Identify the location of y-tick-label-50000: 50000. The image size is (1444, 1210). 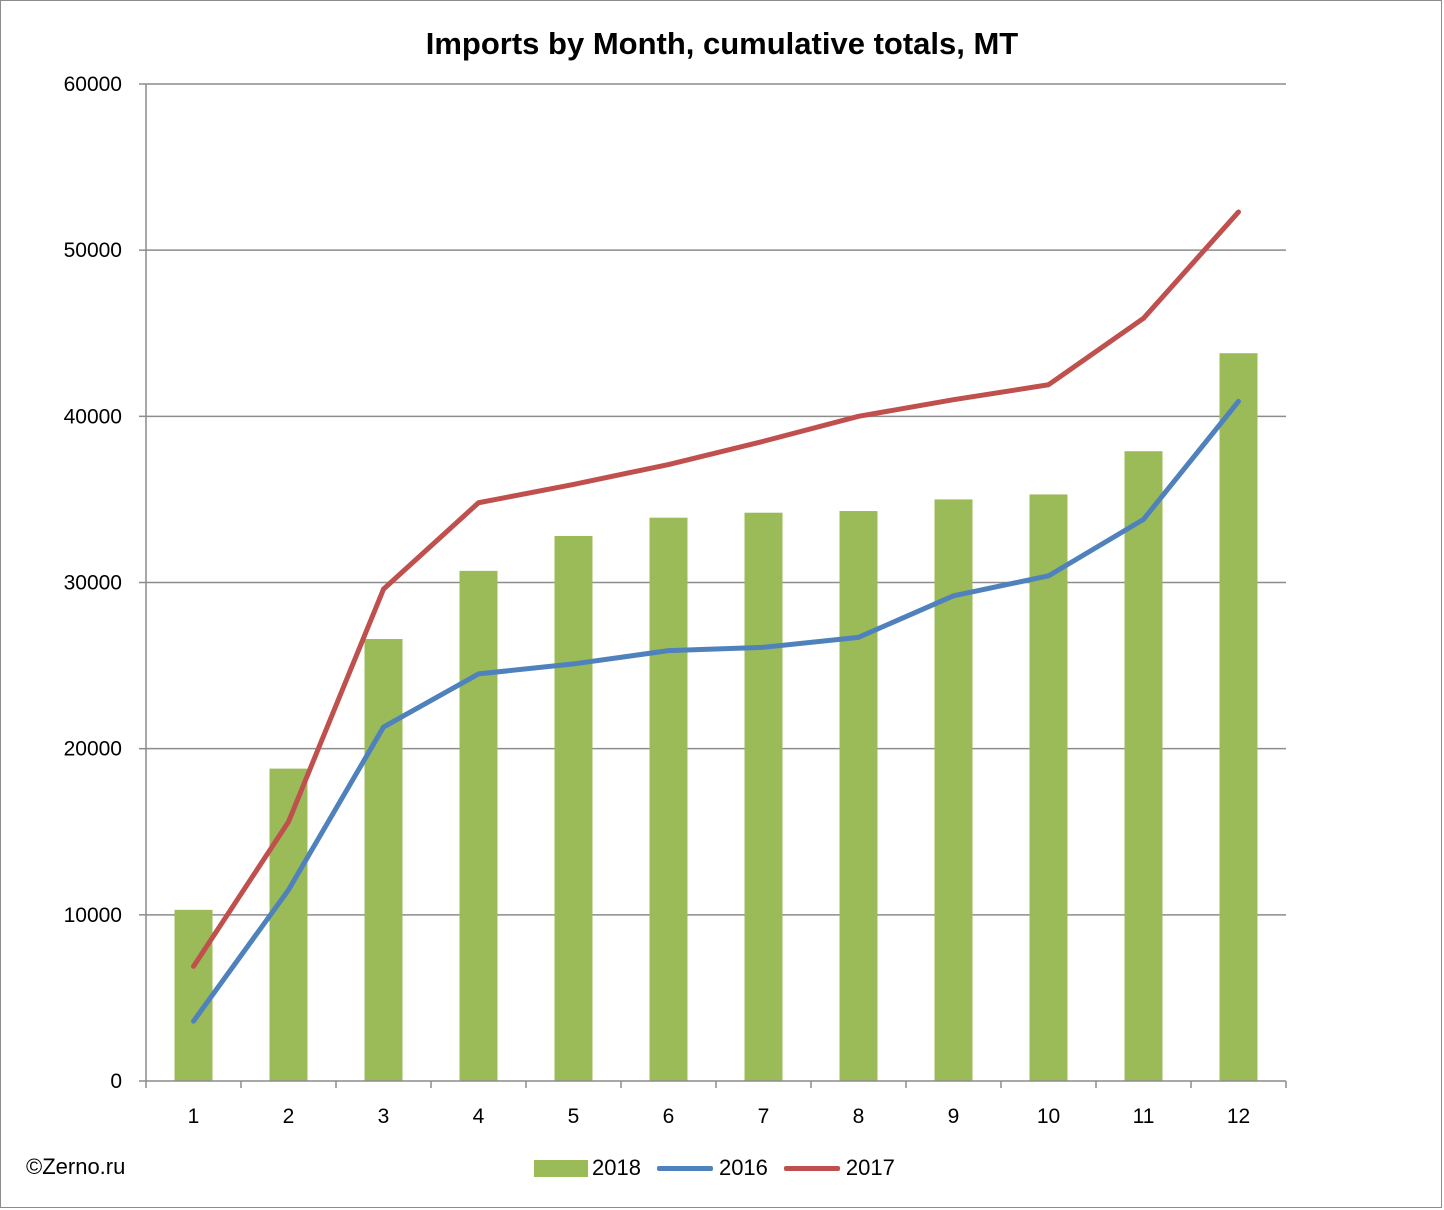
(93, 250).